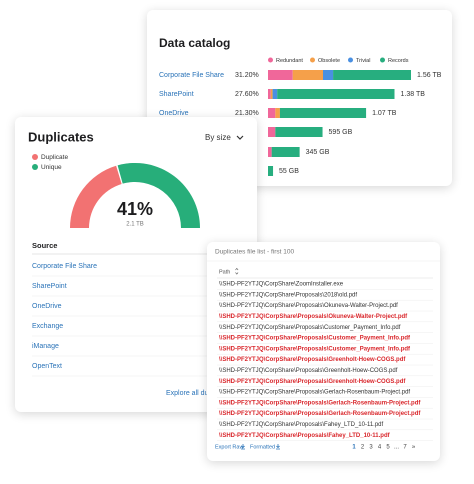 The height and width of the screenshot is (484, 474). Describe the element at coordinates (199, 393) in the screenshot. I see `explore-link: Explore all duplicates` at that location.